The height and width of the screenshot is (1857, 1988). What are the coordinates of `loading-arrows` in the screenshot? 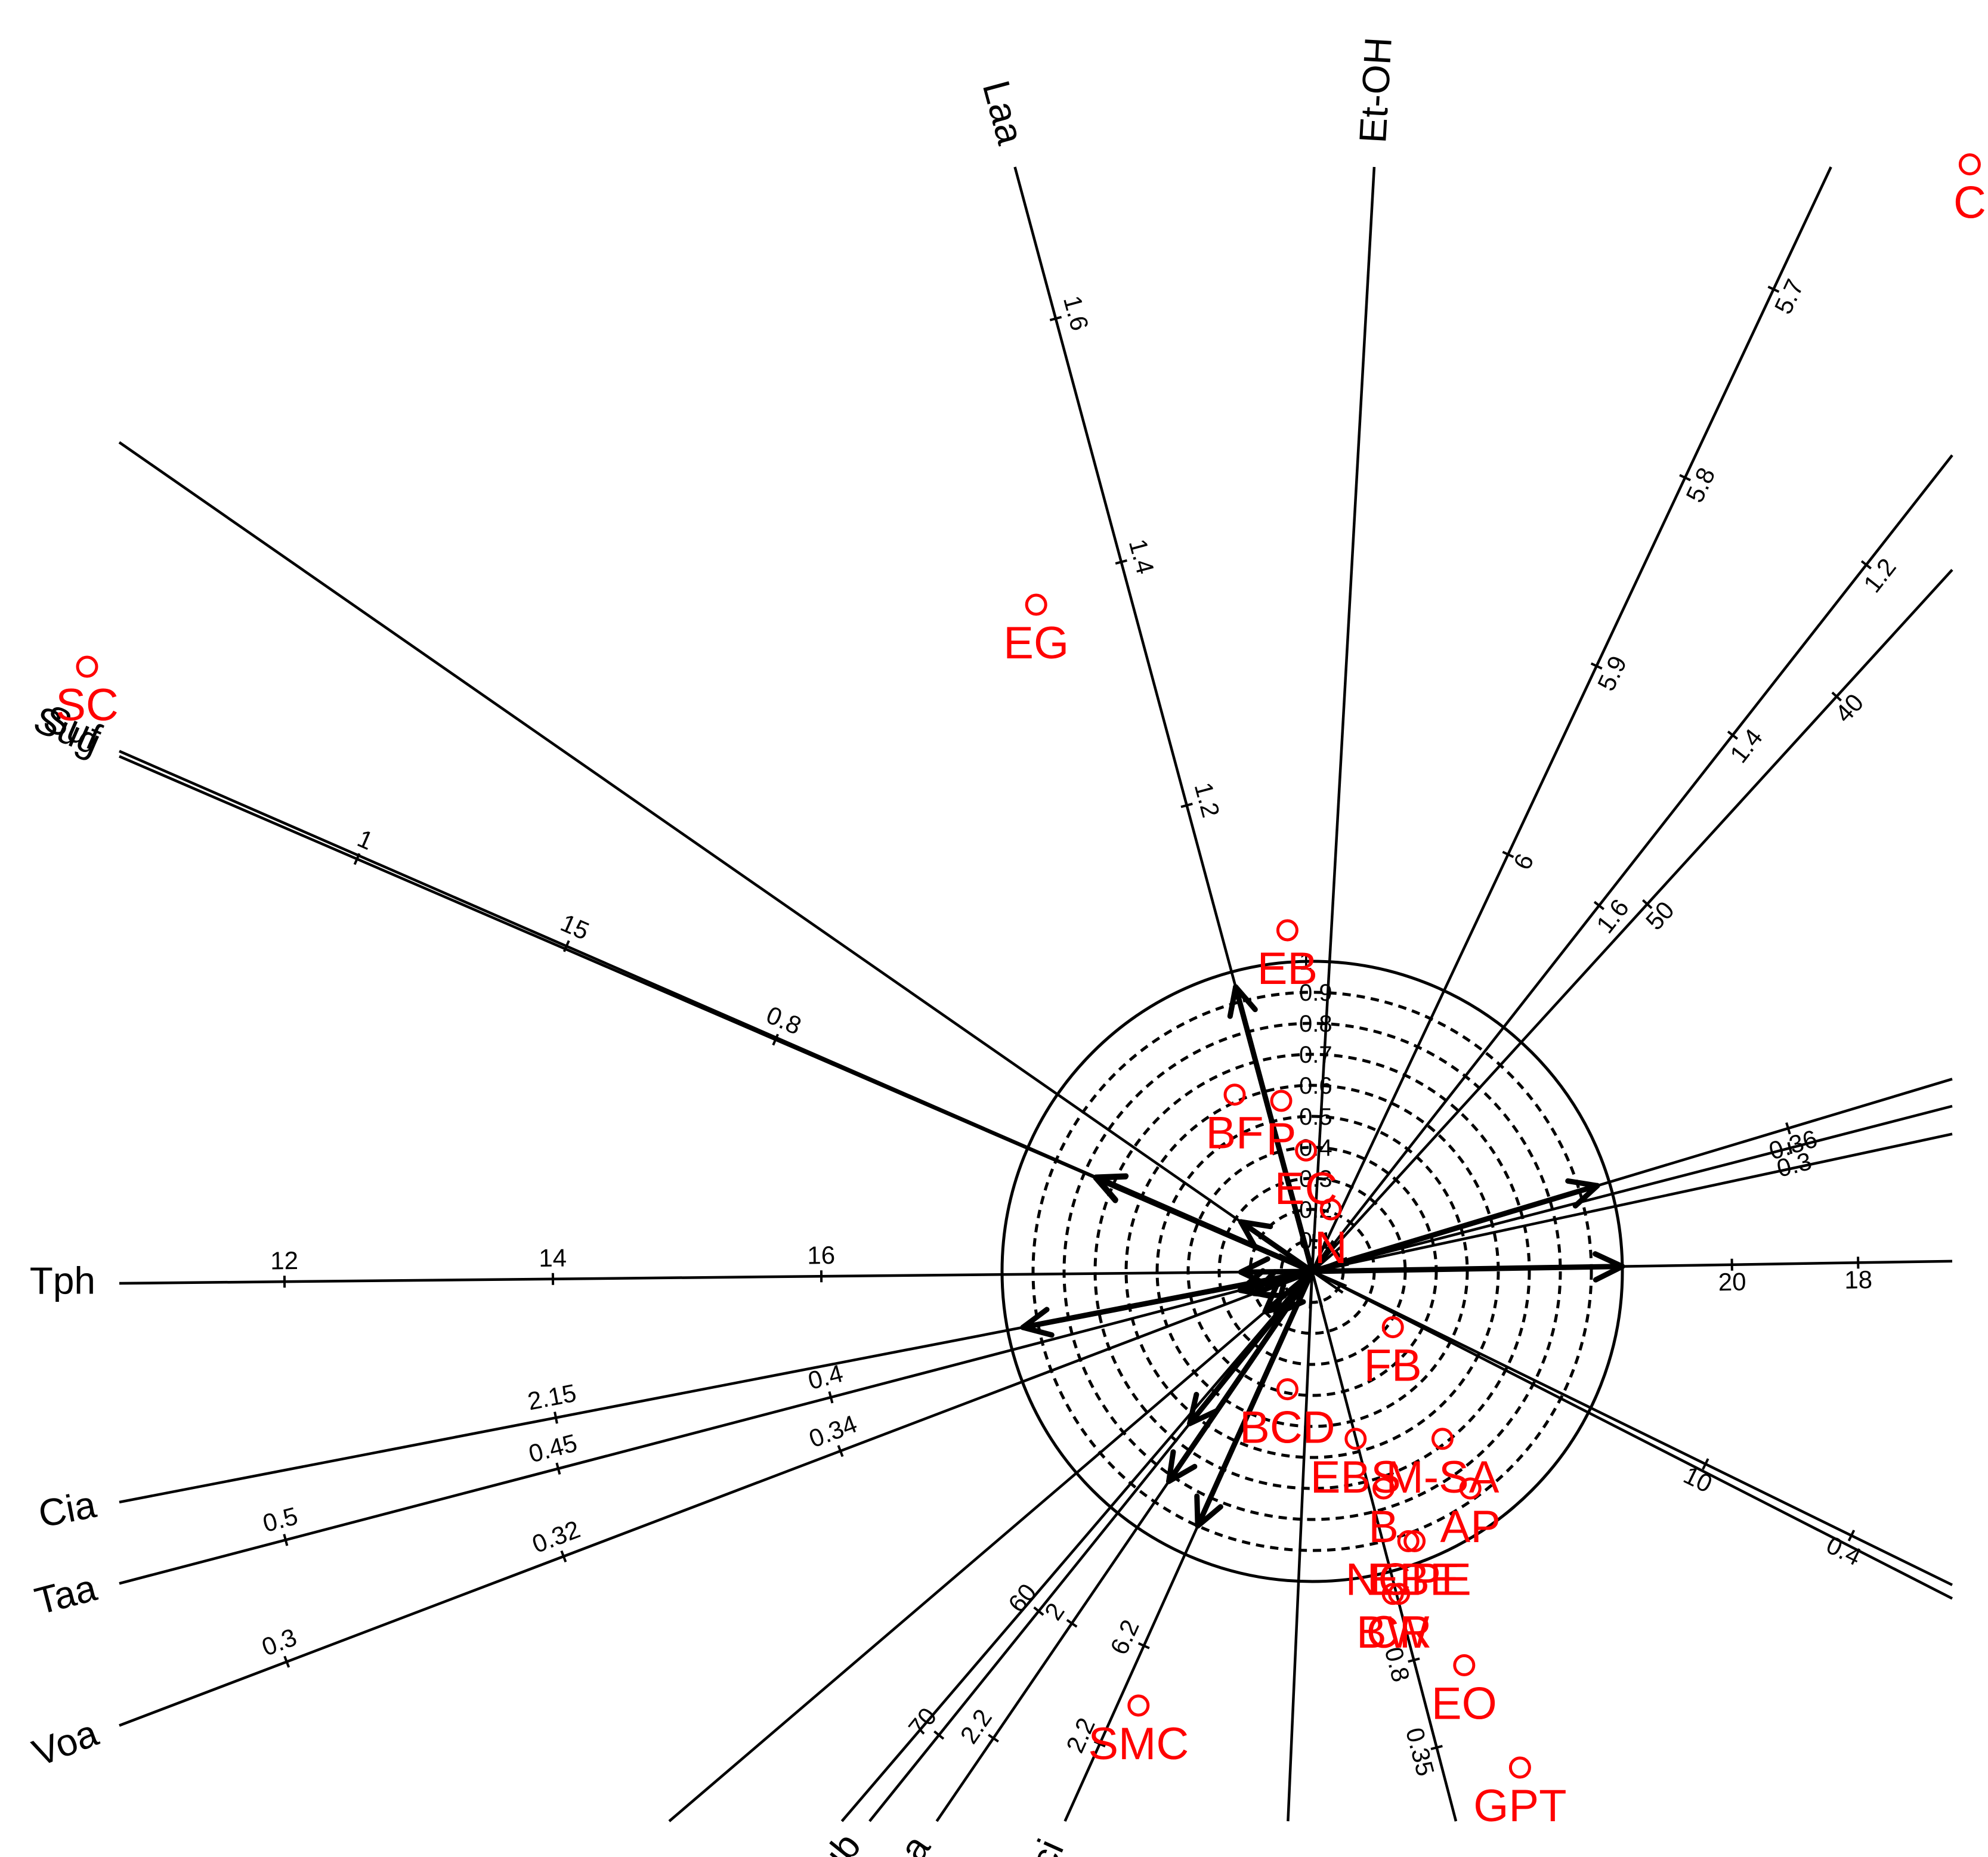 It's located at (1322, 1256).